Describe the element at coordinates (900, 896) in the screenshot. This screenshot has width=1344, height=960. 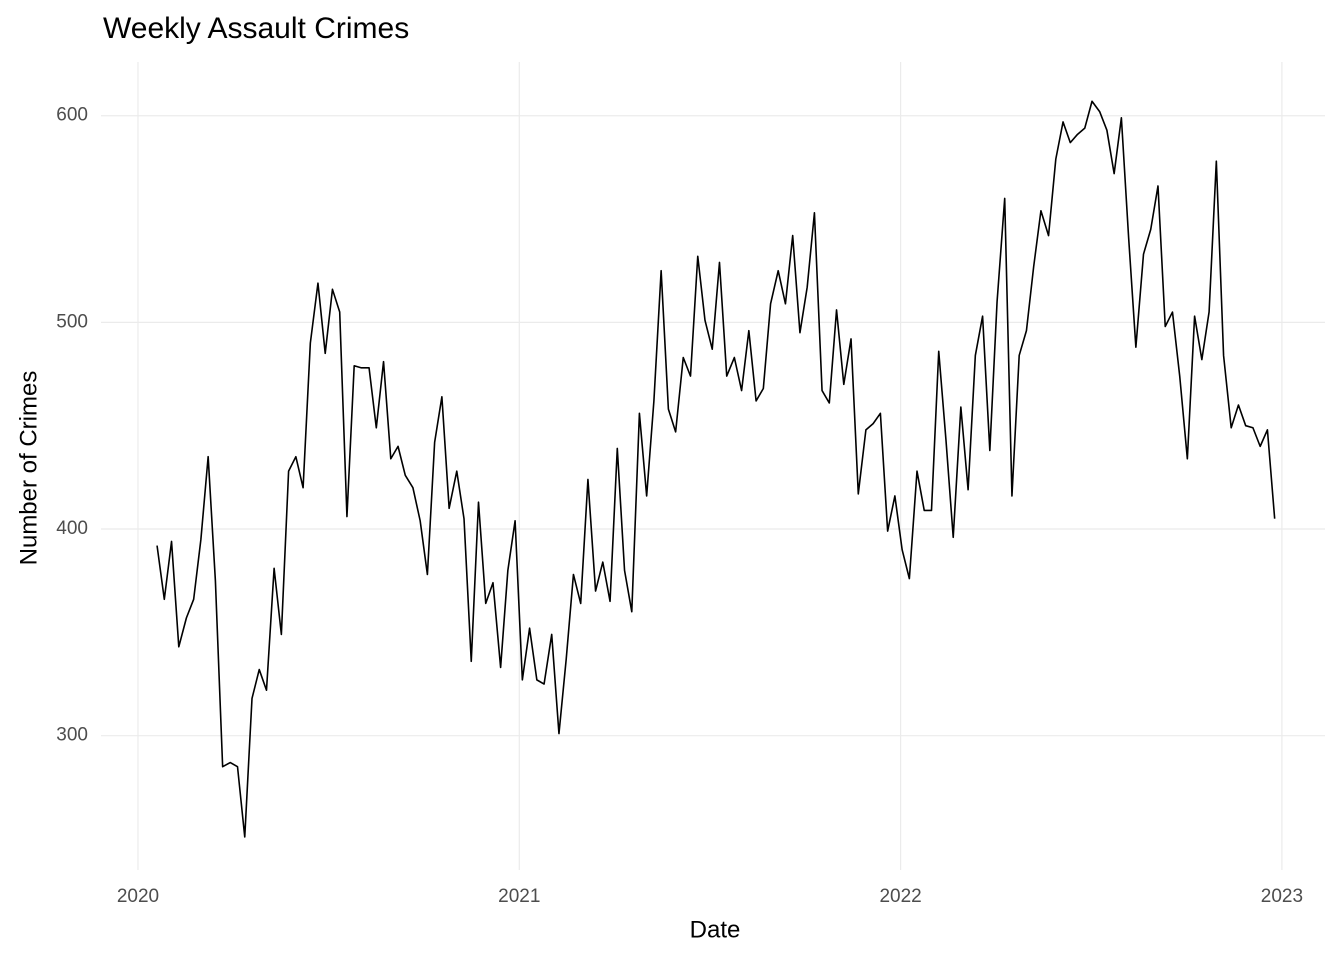
I see `x-tick-label: 2022` at that location.